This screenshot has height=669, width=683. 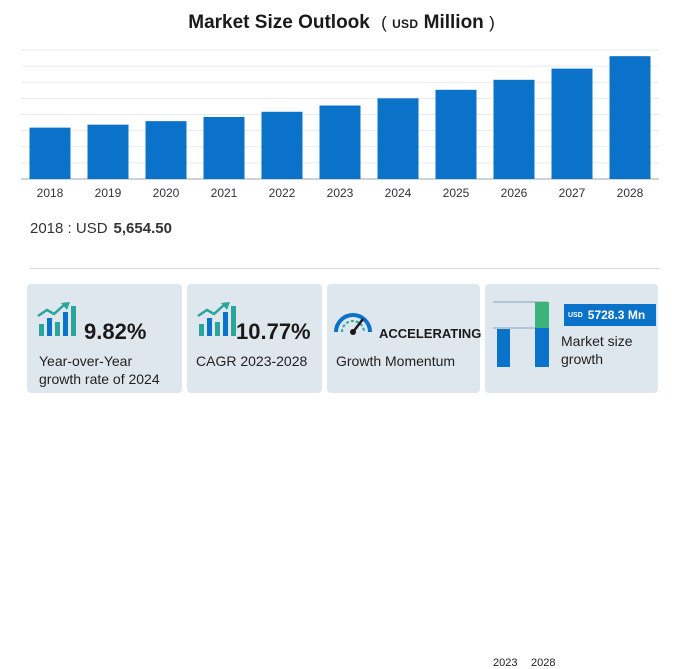 What do you see at coordinates (582, 359) in the screenshot?
I see `market-growth-label-line2: growth` at bounding box center [582, 359].